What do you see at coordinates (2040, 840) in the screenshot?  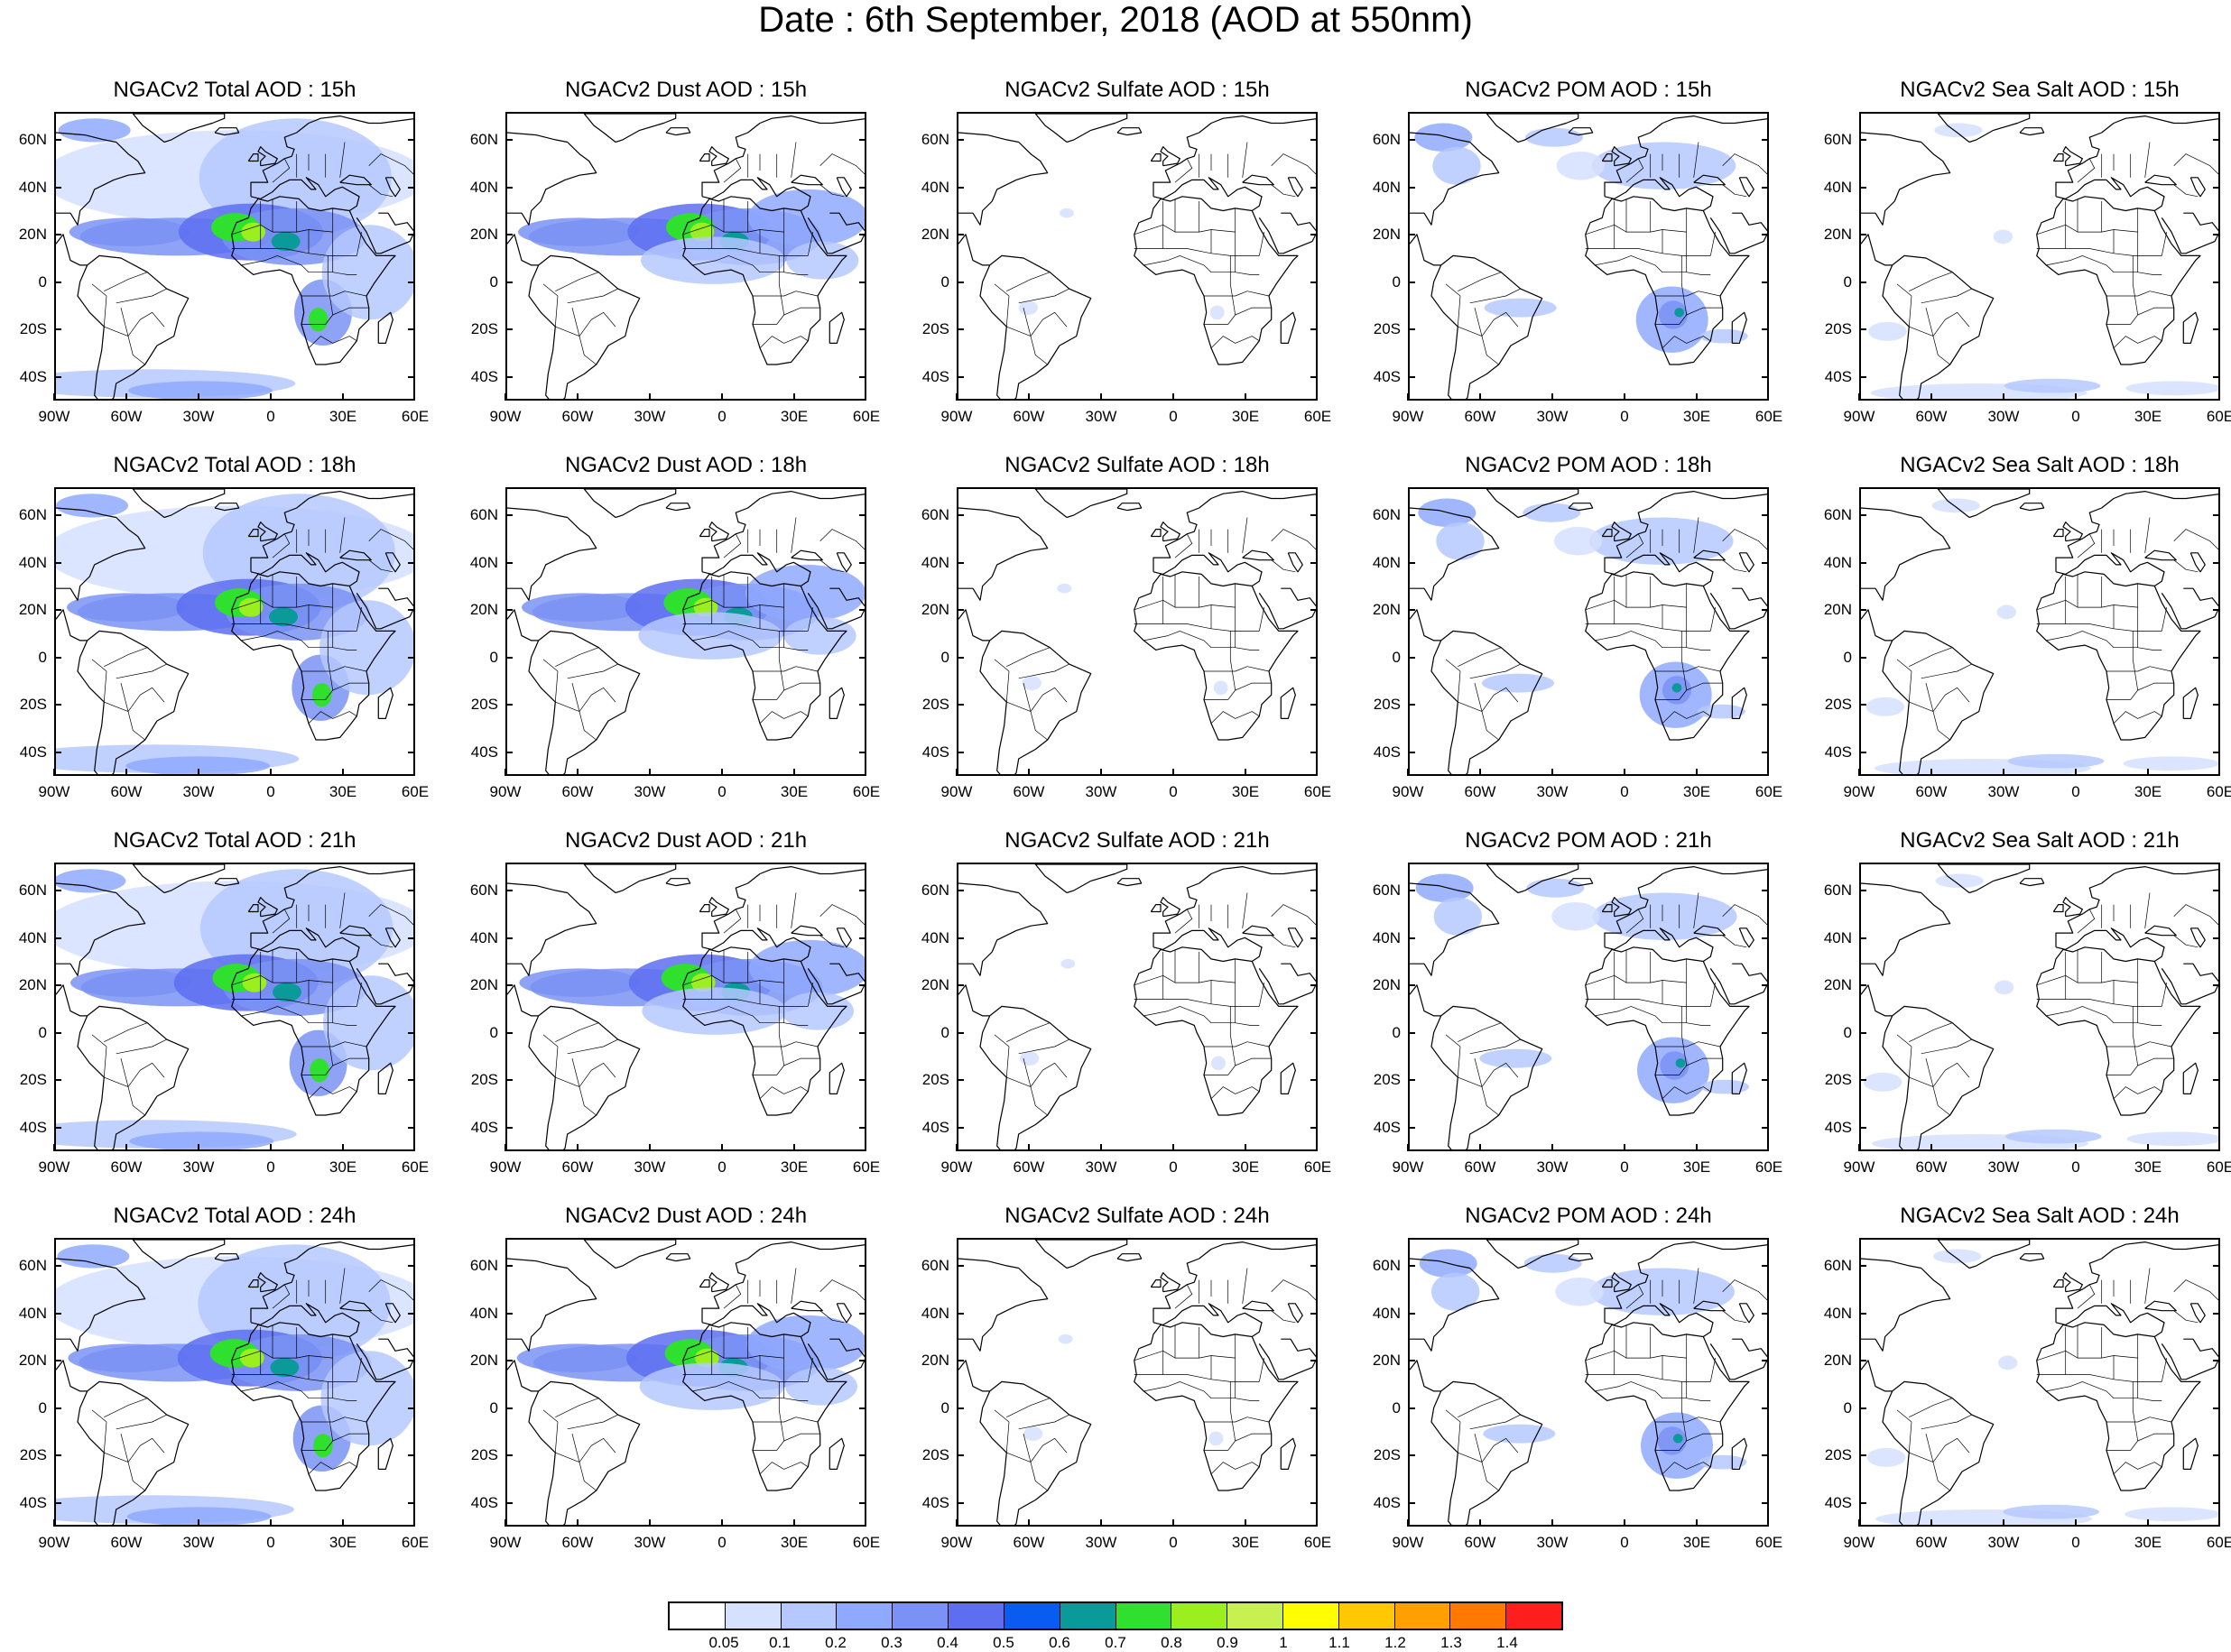 I see `panel-title: NGACv2 Sea Salt AOD : 21h` at bounding box center [2040, 840].